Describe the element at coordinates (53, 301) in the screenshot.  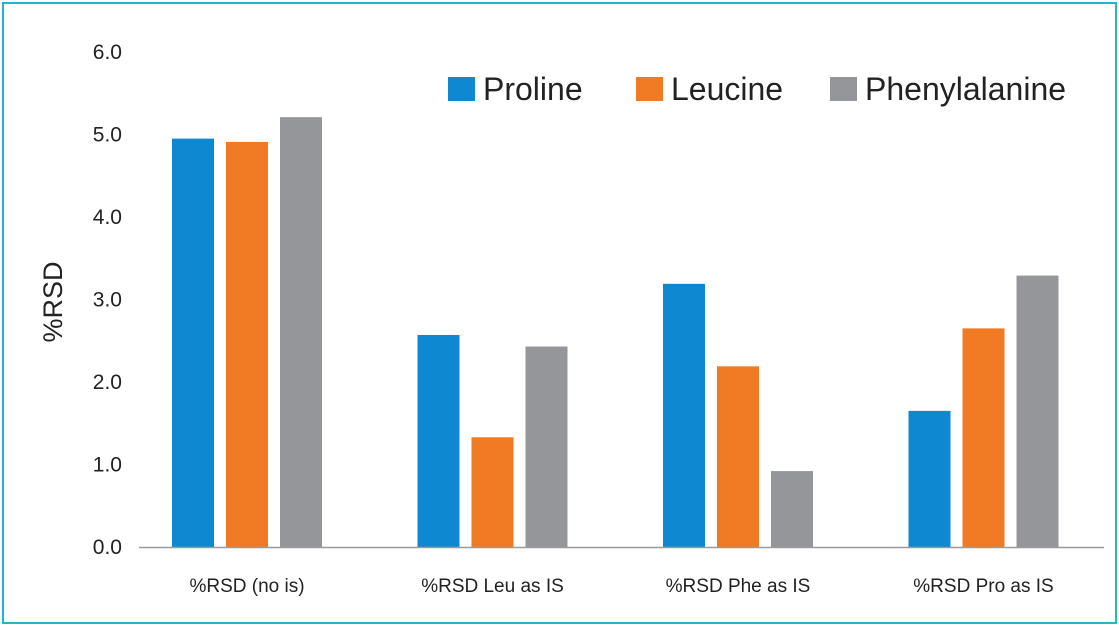
I see `y-axis-title: %RSD` at that location.